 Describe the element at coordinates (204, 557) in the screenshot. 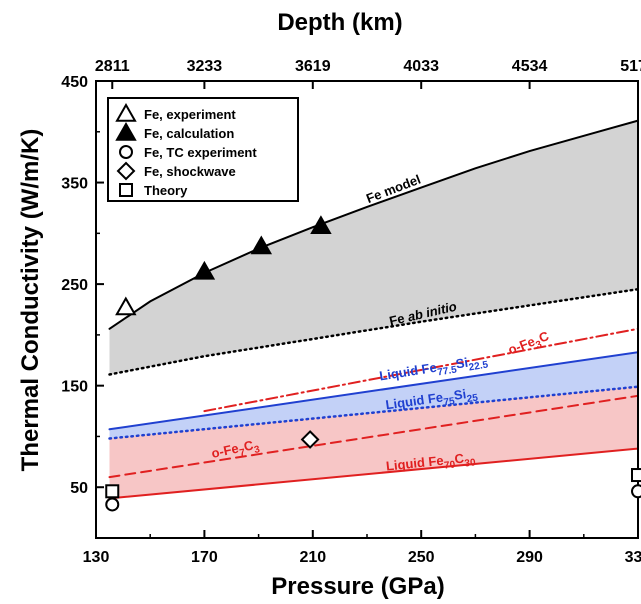

I see `x-tick-label: 170` at that location.